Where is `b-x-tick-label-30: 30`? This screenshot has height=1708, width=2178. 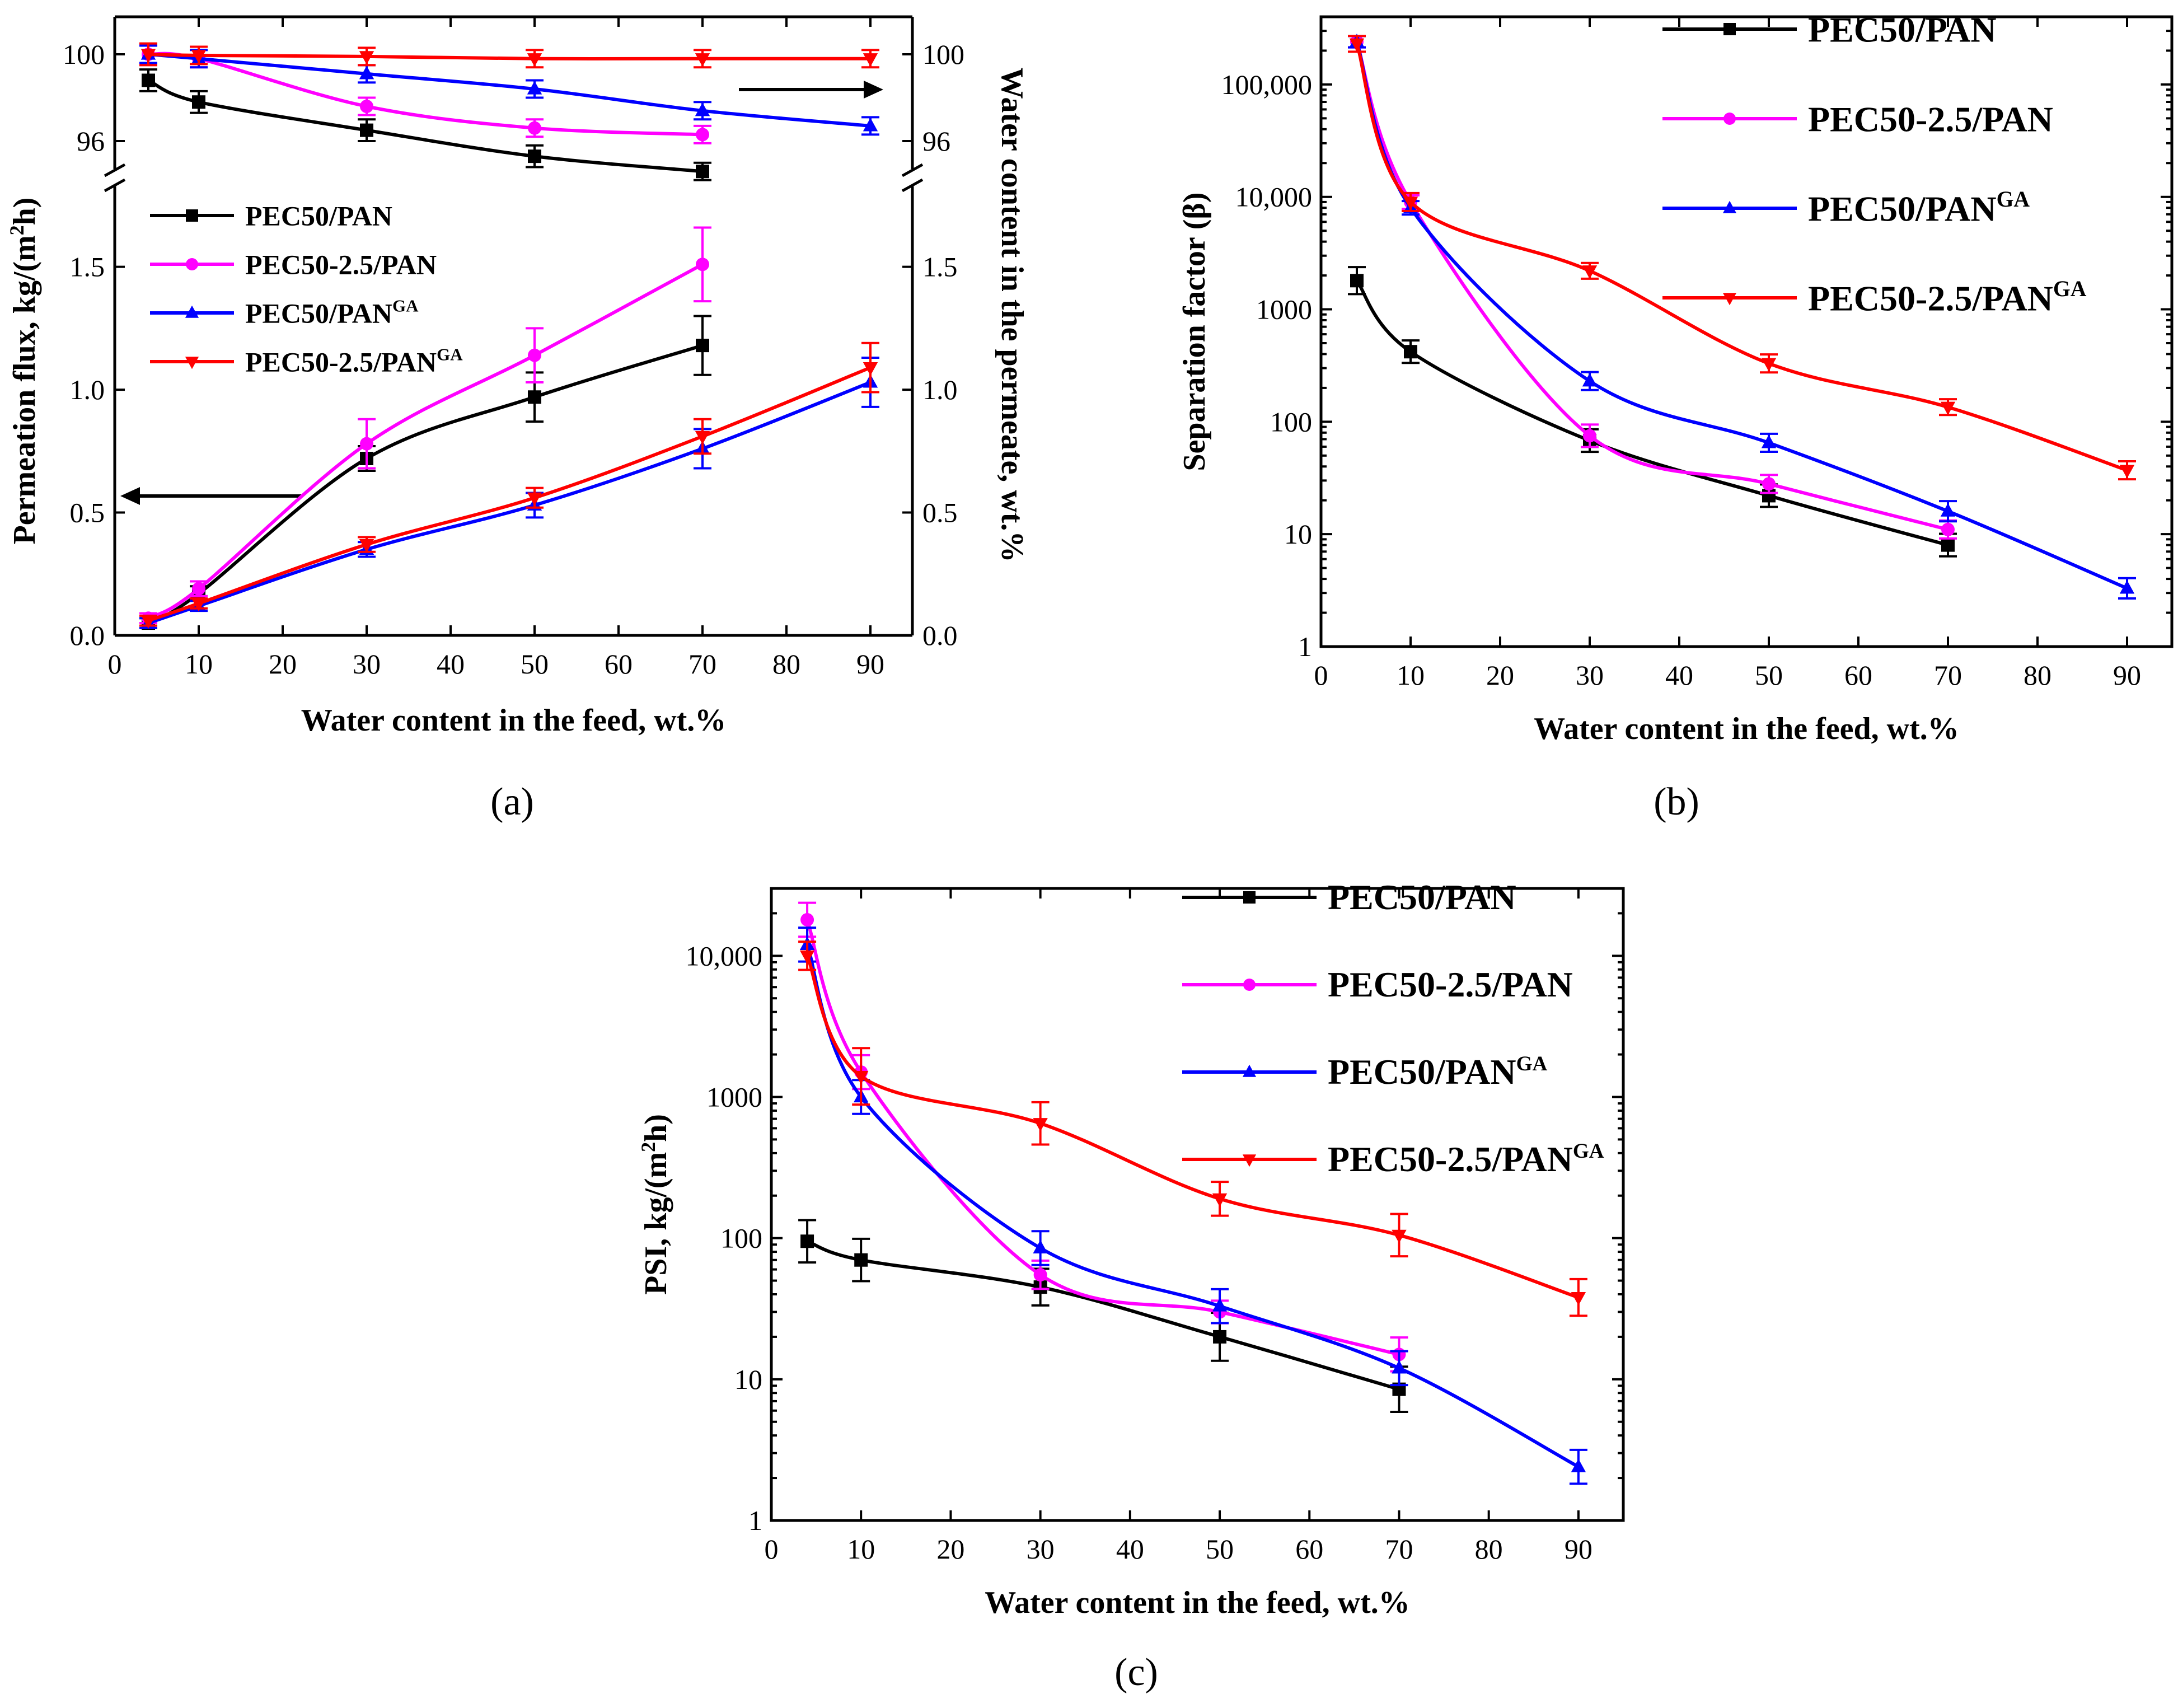
b-x-tick-label-30: 30 is located at coordinates (1590, 675).